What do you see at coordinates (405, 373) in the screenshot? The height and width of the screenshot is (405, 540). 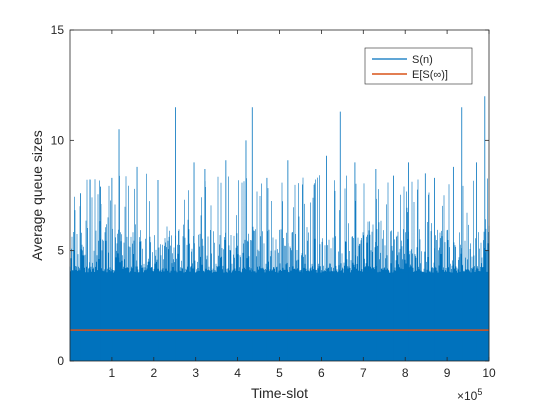 I see `x-tick-label-8: 8` at bounding box center [405, 373].